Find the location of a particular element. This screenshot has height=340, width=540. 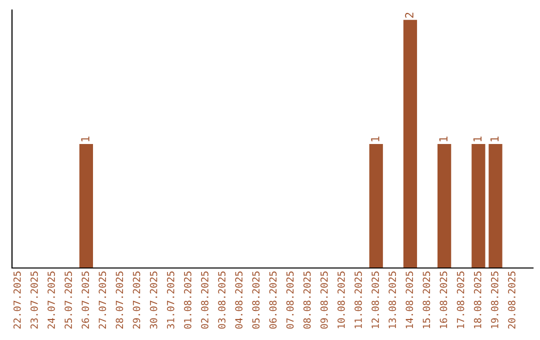

x-tick-label: 18.08.2025 is located at coordinates (478, 300).